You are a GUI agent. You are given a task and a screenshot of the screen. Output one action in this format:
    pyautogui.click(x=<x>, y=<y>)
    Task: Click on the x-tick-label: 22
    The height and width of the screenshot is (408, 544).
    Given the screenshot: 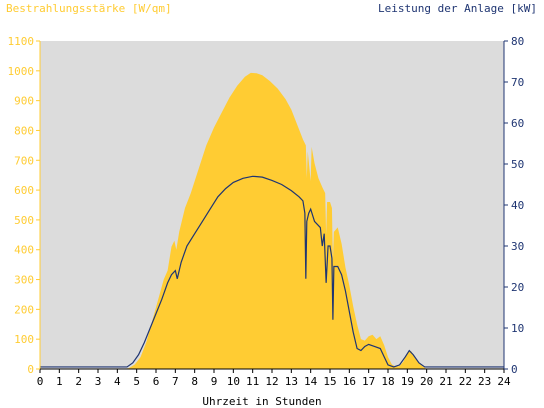 What is the action you would take?
    pyautogui.click(x=465, y=381)
    